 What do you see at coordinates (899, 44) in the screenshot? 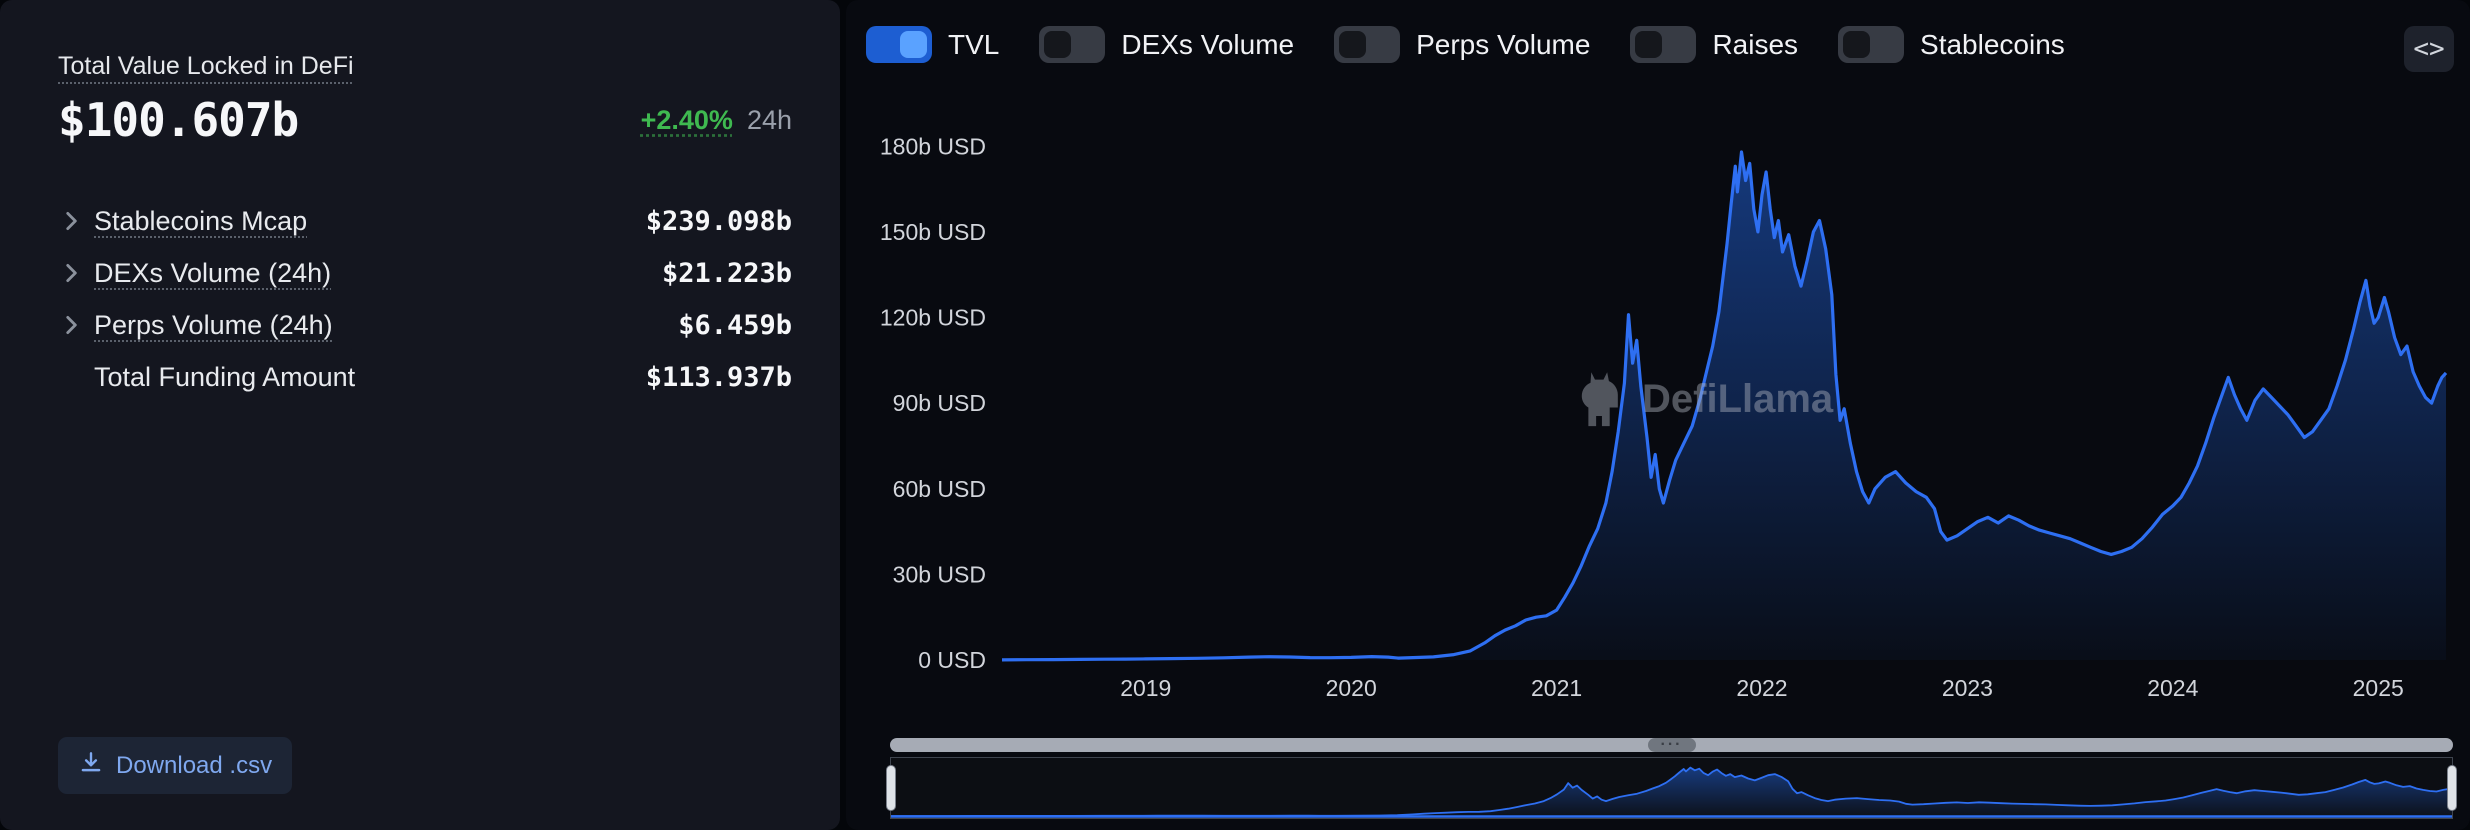
I see `tvl-switch` at bounding box center [899, 44].